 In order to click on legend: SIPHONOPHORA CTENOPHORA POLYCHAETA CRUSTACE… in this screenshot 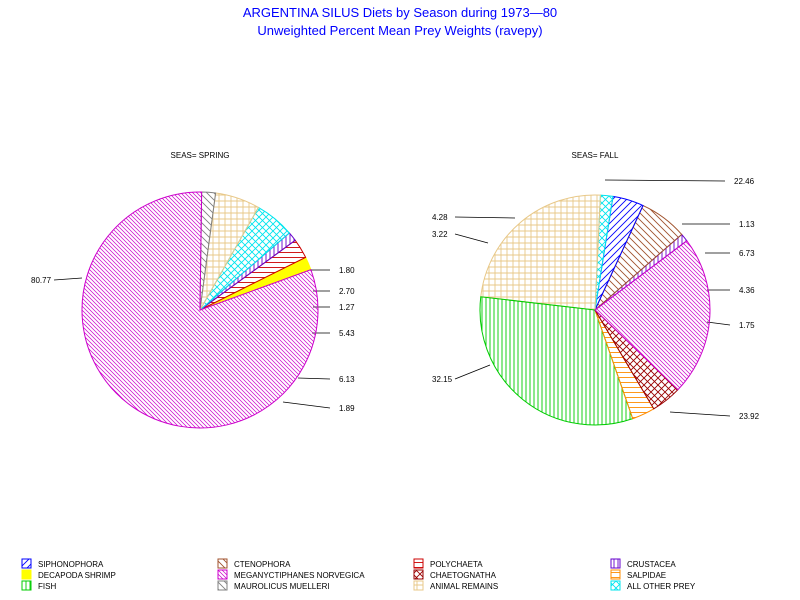, I will do `click(358, 574)`.